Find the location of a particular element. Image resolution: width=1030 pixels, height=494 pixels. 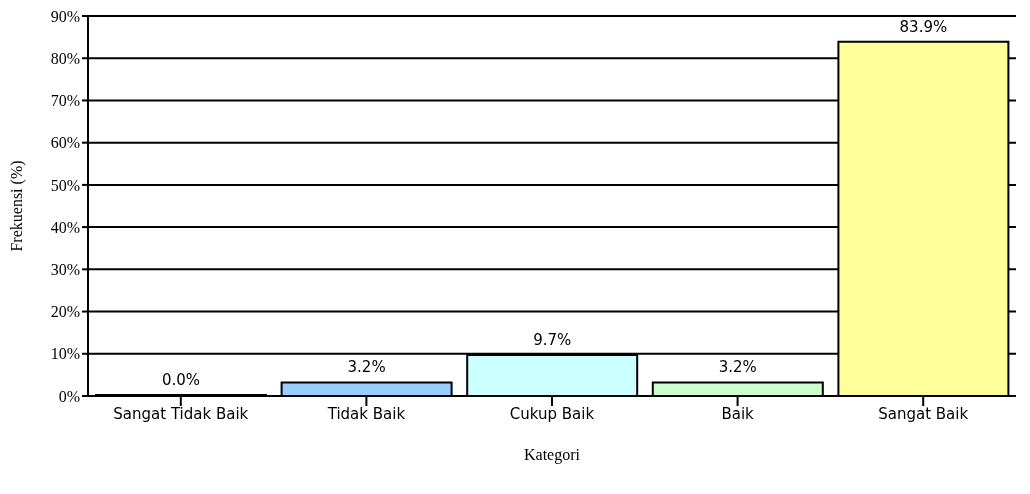

x-tick-label: Tidak Baik is located at coordinates (366, 413).